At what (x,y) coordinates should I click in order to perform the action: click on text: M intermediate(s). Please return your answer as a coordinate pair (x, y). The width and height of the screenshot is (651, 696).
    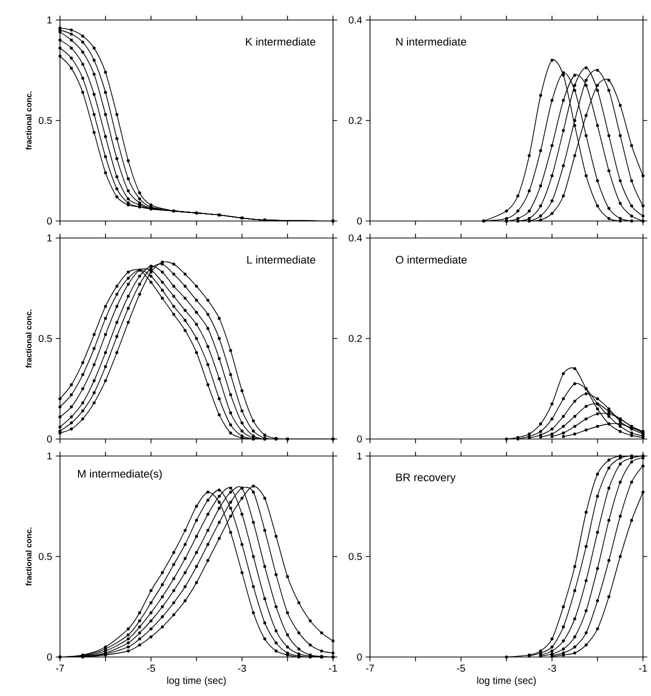
    Looking at the image, I should click on (120, 475).